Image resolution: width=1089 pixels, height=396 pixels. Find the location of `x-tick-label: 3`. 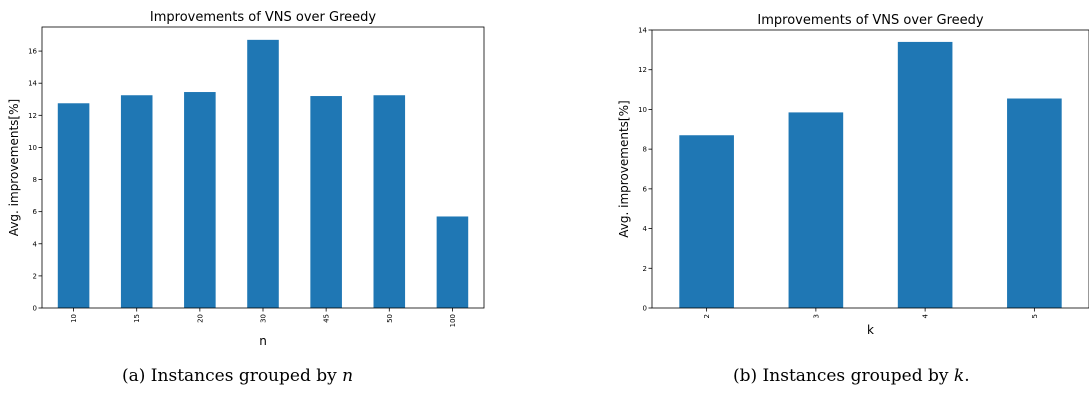

x-tick-label: 3 is located at coordinates (816, 316).